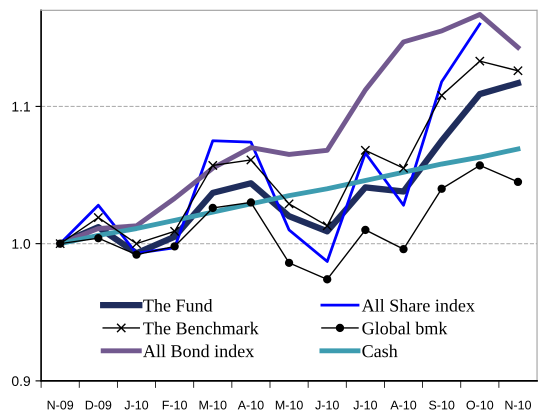  Describe the element at coordinates (405, 328) in the screenshot. I see `legend-label: Global bmk` at that location.